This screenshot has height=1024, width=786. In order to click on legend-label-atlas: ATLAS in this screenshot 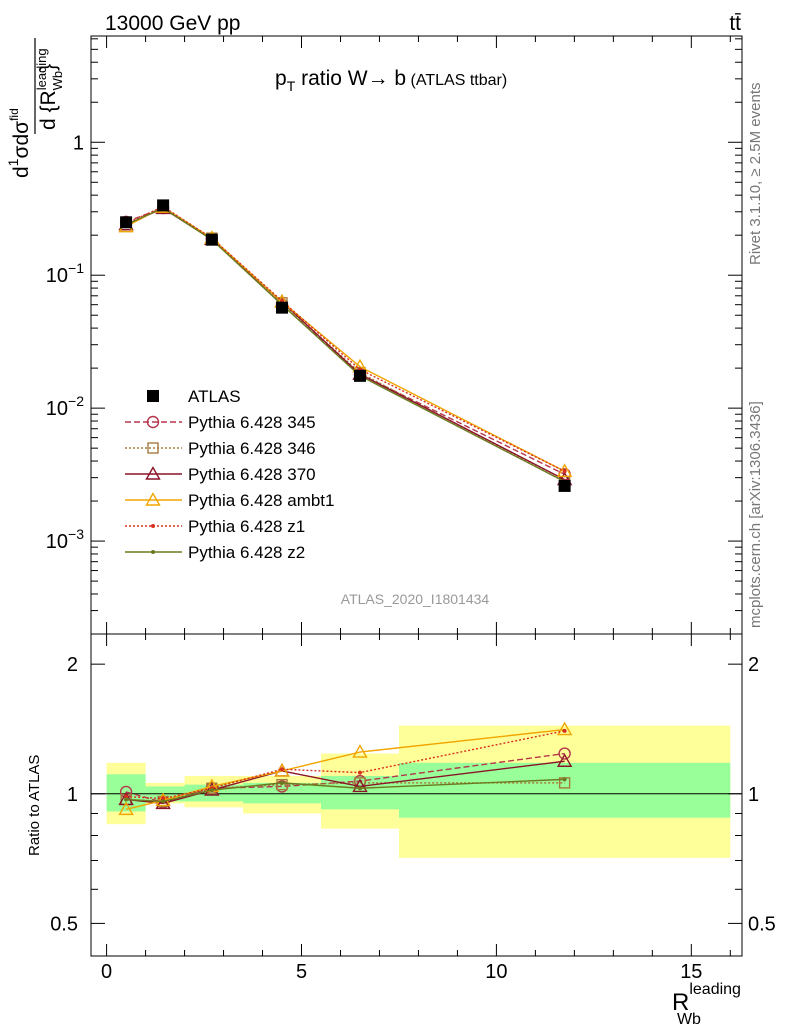, I will do `click(214, 396)`.